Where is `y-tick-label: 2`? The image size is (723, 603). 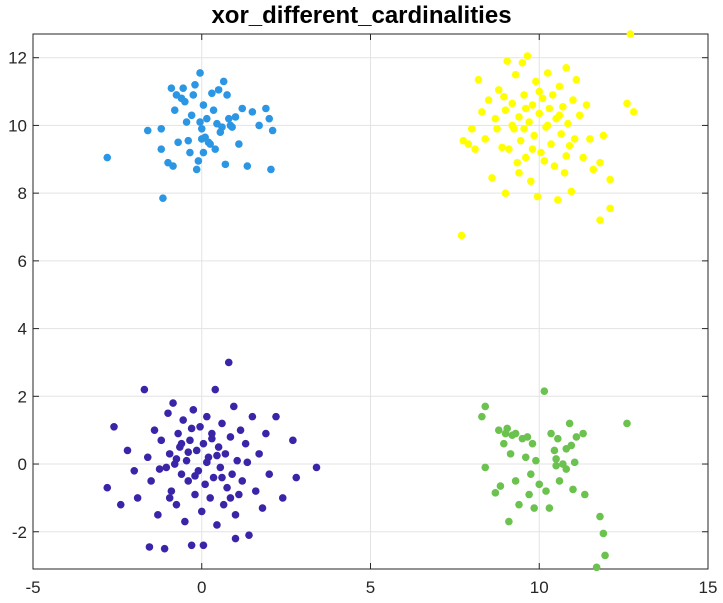
y-tick-label: 2 is located at coordinates (22, 396).